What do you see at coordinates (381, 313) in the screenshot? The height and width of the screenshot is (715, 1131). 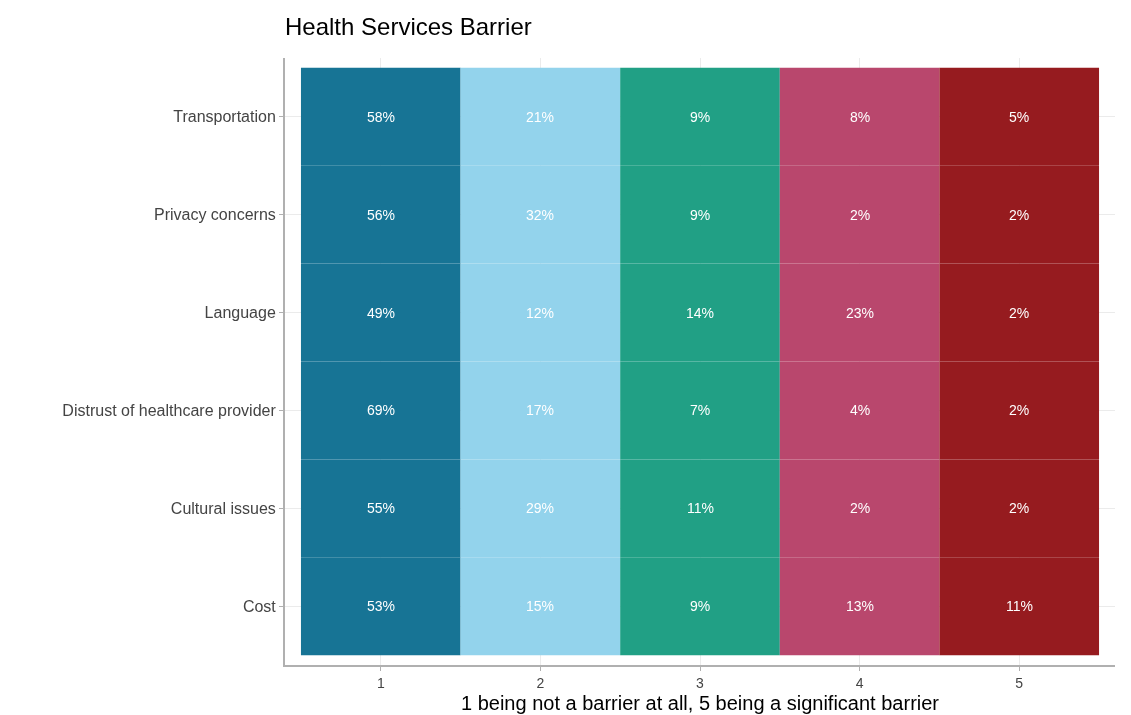 I see `data-label: 49%` at bounding box center [381, 313].